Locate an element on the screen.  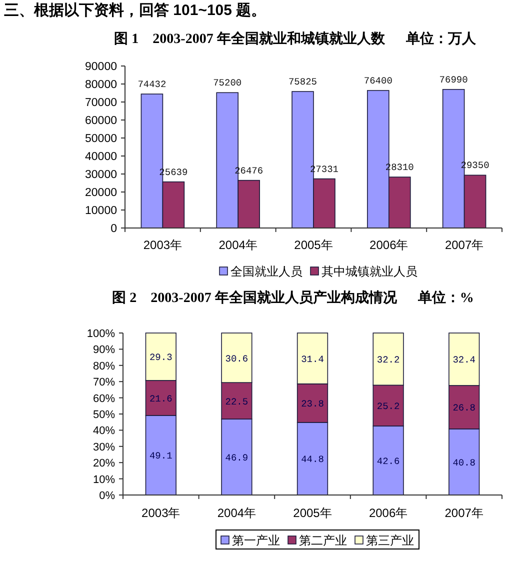
y-tick-label: 70000 is located at coordinates (101, 103).